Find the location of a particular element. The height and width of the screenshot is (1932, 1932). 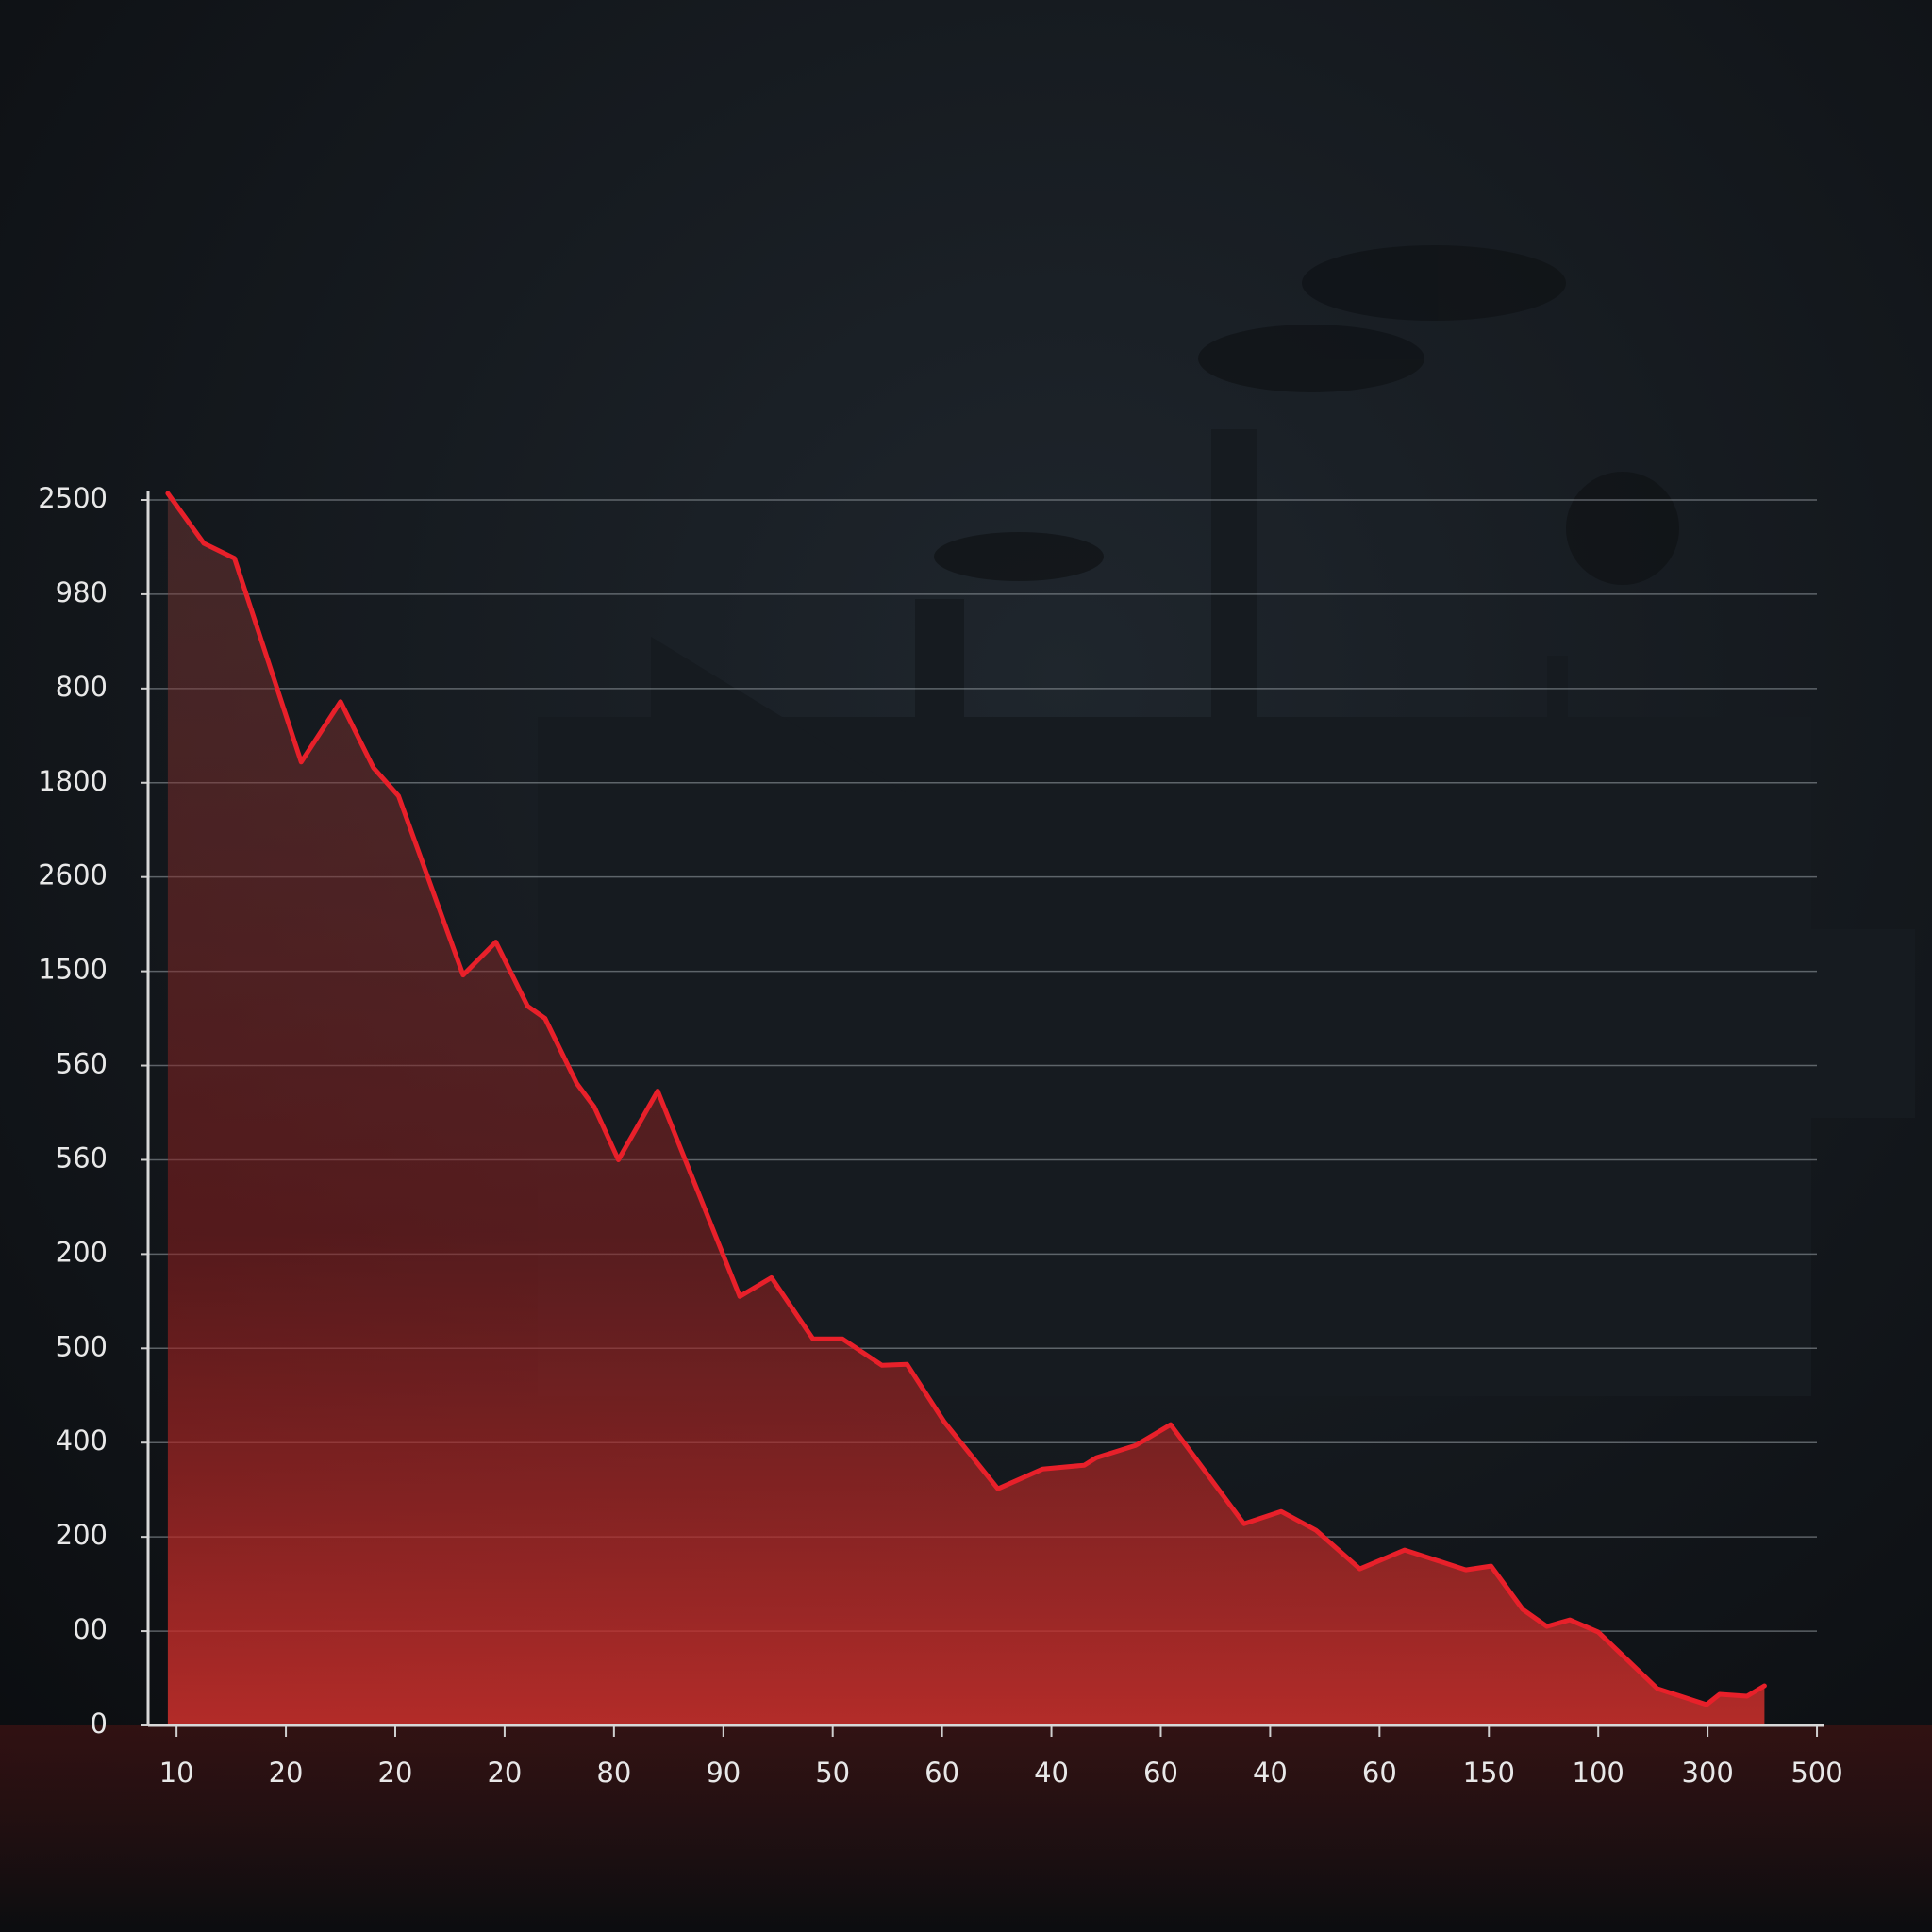

x-tick-label: 50 is located at coordinates (833, 1773).